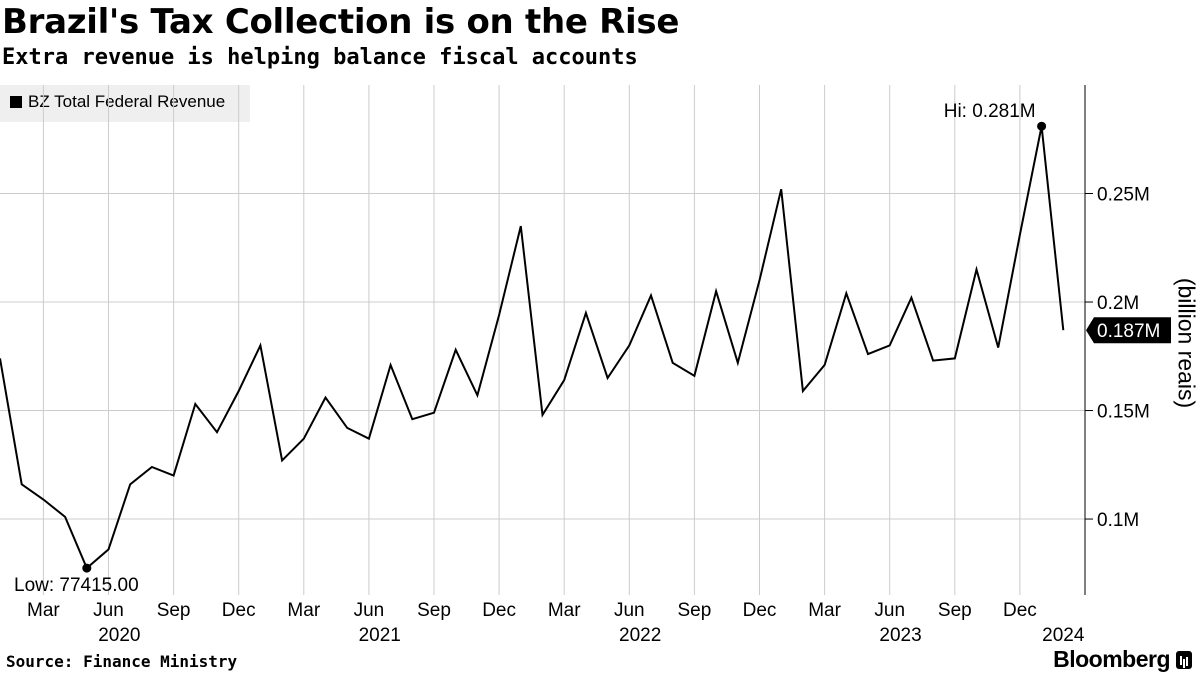 This screenshot has height=675, width=1200. I want to click on y-axis-label: (billion reais), so click(1186, 343).